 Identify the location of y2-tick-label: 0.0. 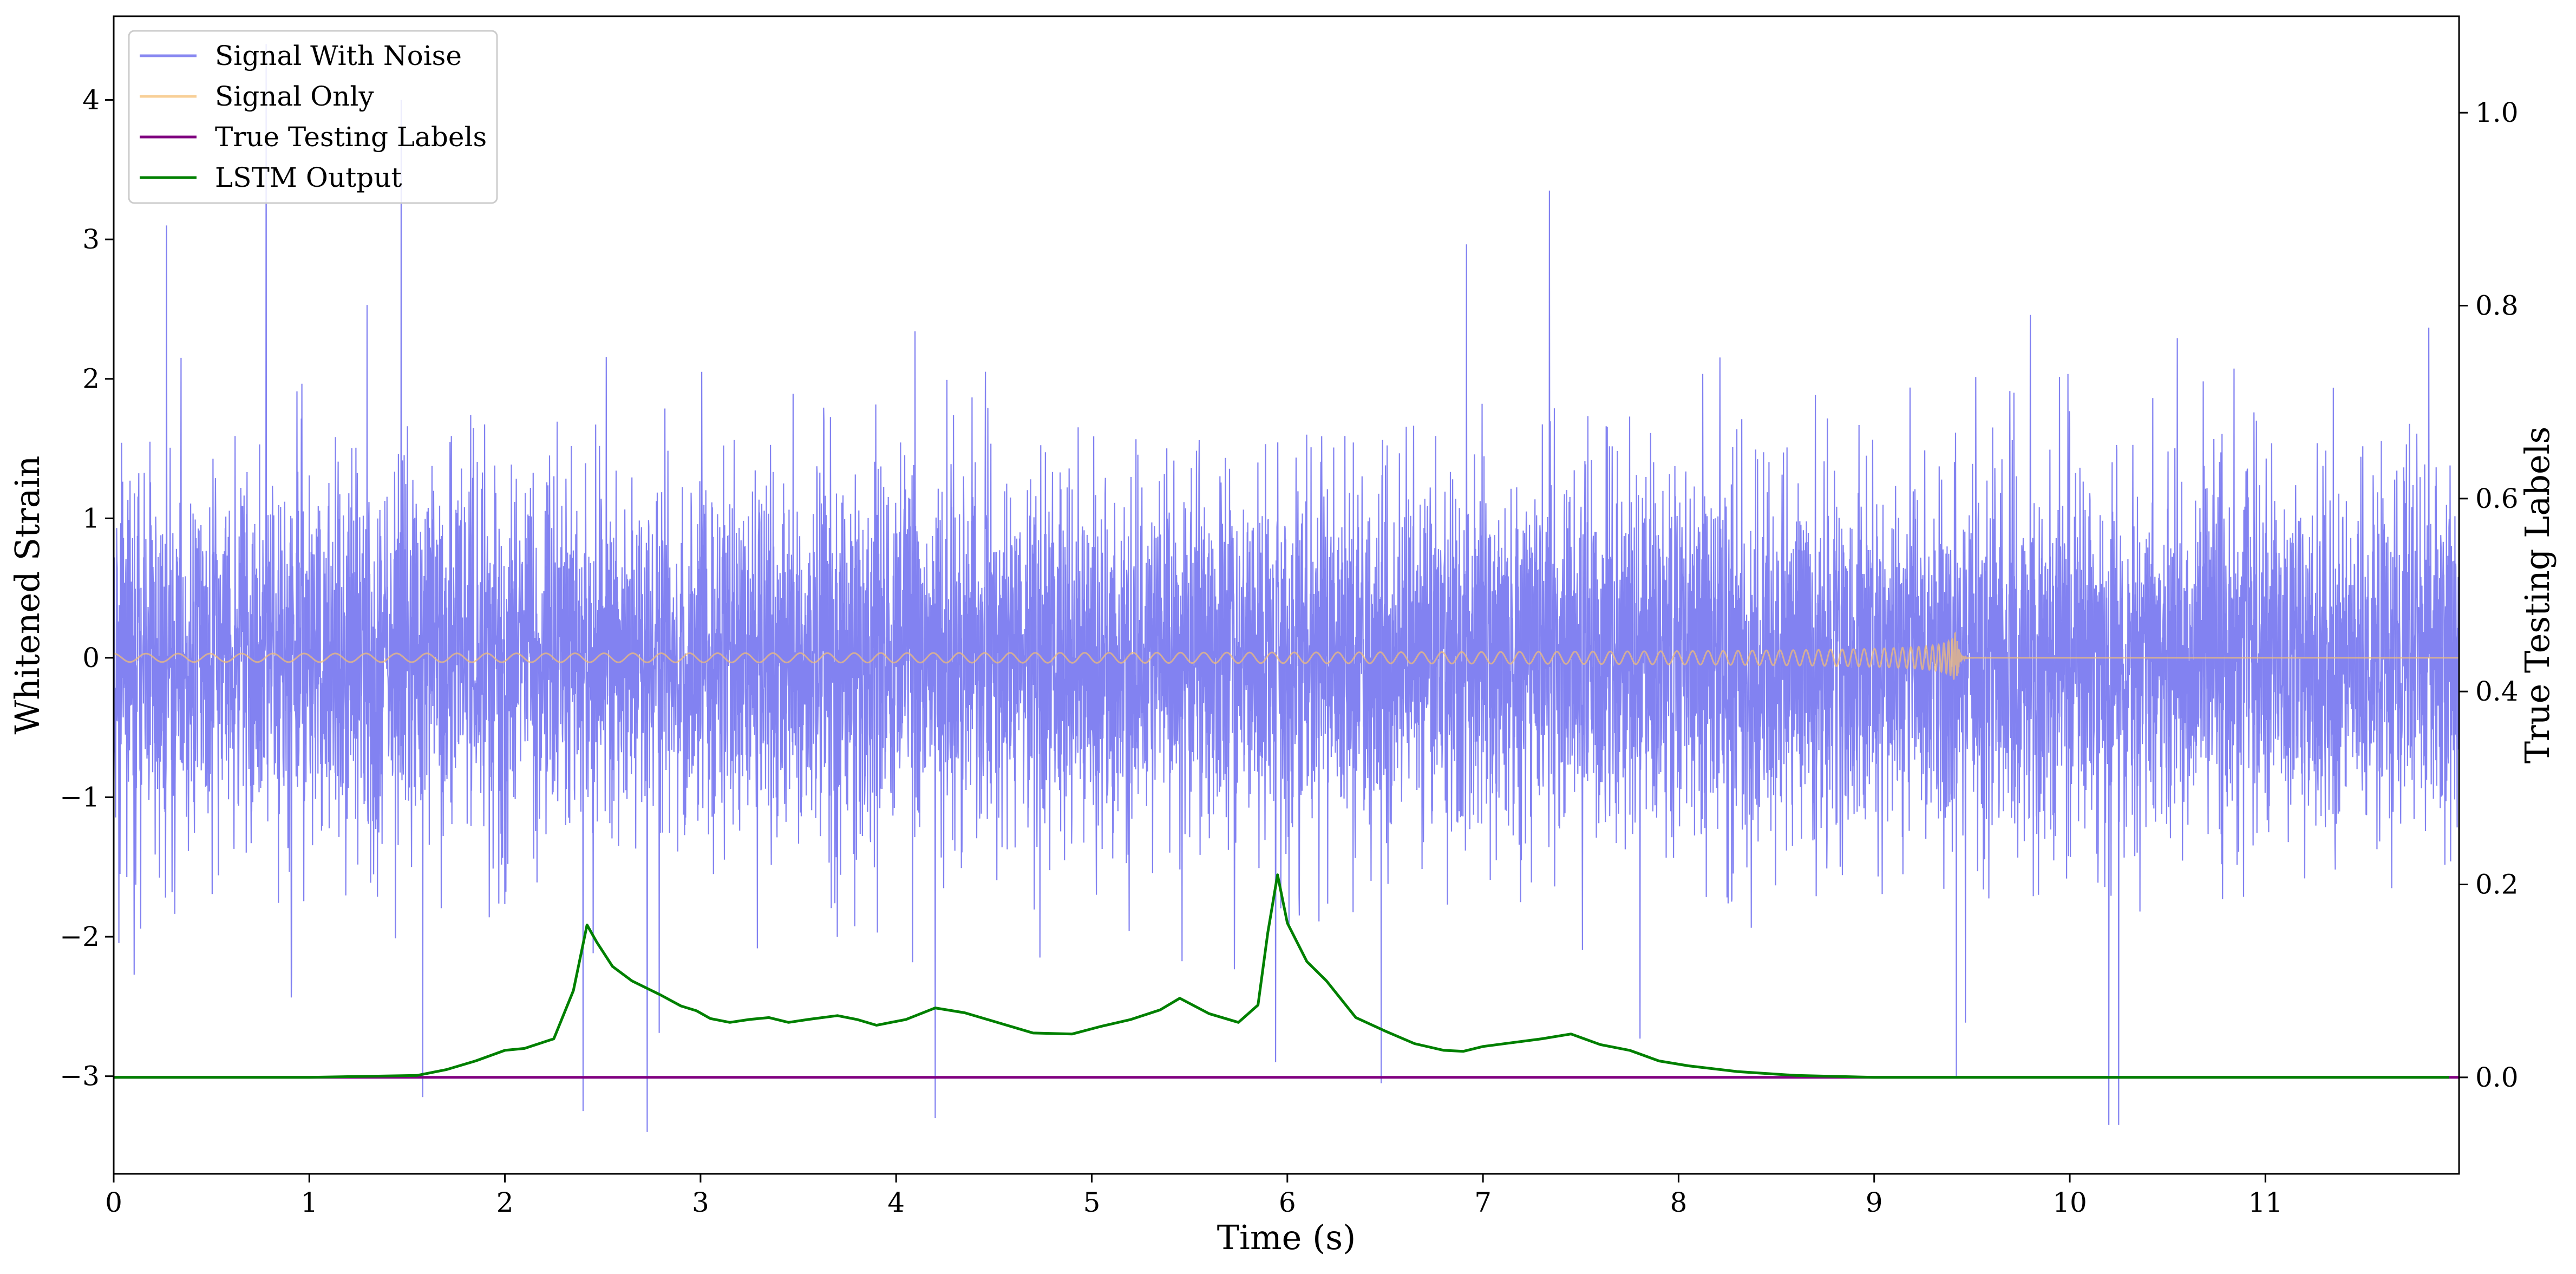
(2497, 1077).